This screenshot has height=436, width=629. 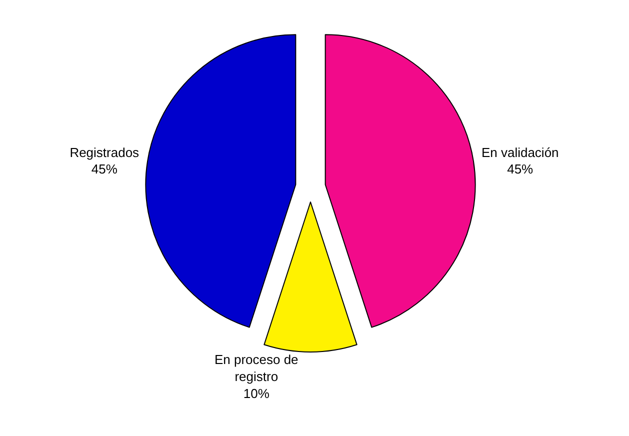 What do you see at coordinates (256, 368) in the screenshot?
I see `slice-label: En proceso de registro` at bounding box center [256, 368].